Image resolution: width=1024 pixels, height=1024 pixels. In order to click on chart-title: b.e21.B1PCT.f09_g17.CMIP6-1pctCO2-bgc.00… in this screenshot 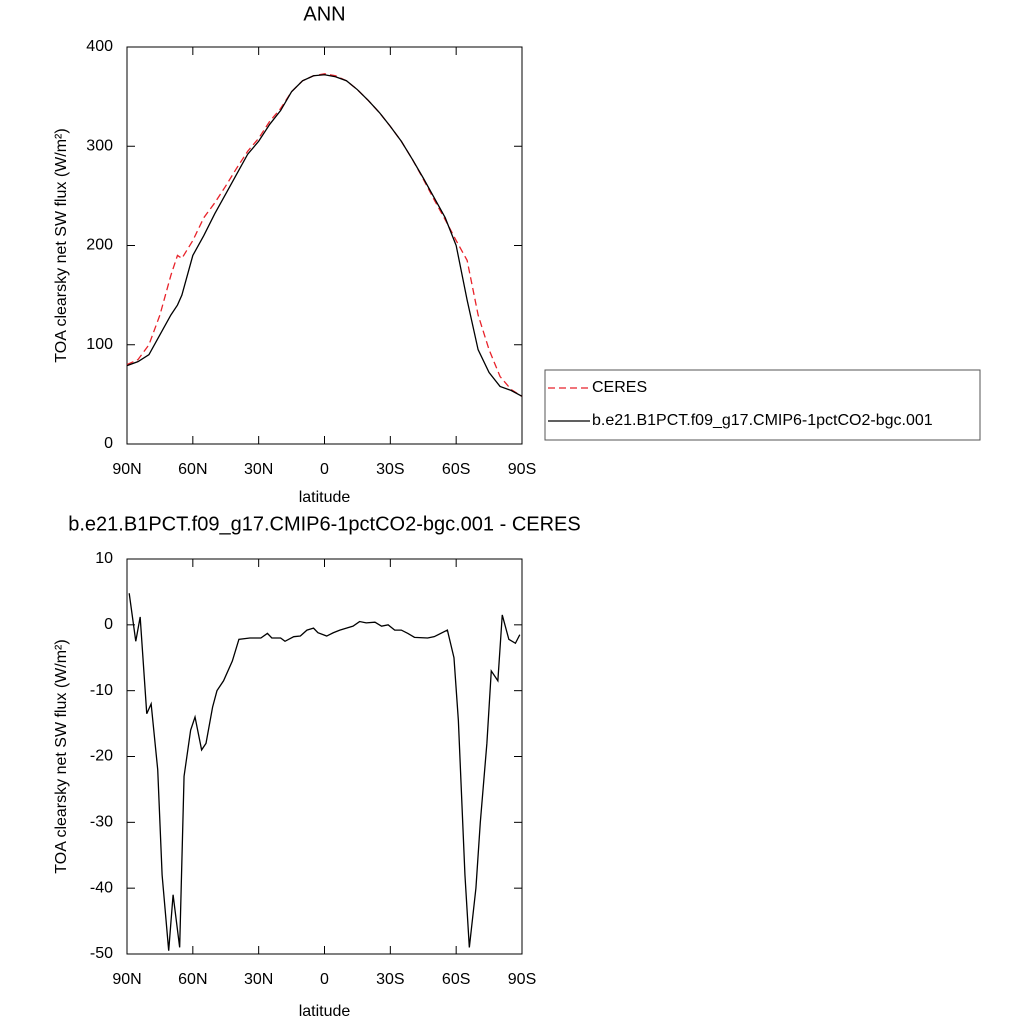, I will do `click(324, 524)`.